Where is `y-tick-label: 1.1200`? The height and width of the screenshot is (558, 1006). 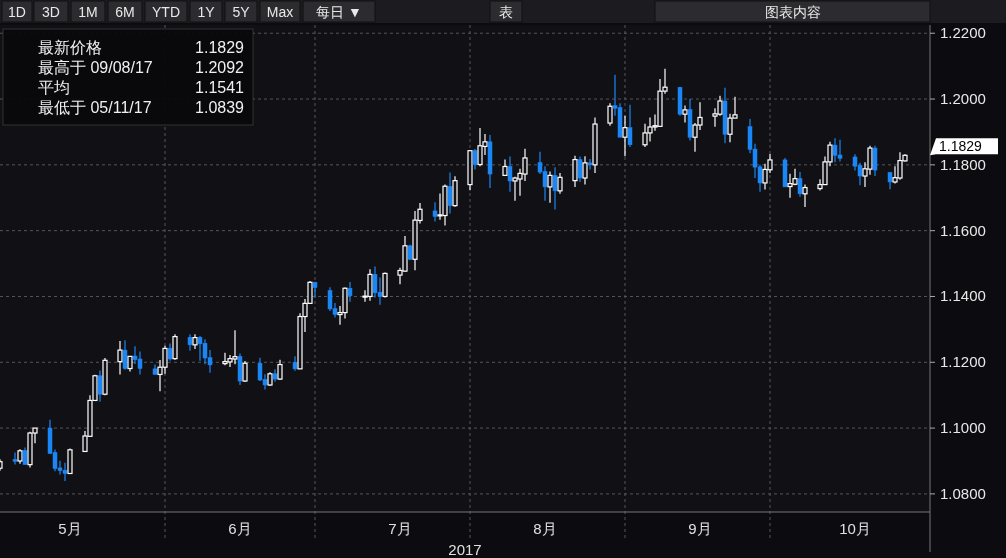 y-tick-label: 1.1200 is located at coordinates (963, 362).